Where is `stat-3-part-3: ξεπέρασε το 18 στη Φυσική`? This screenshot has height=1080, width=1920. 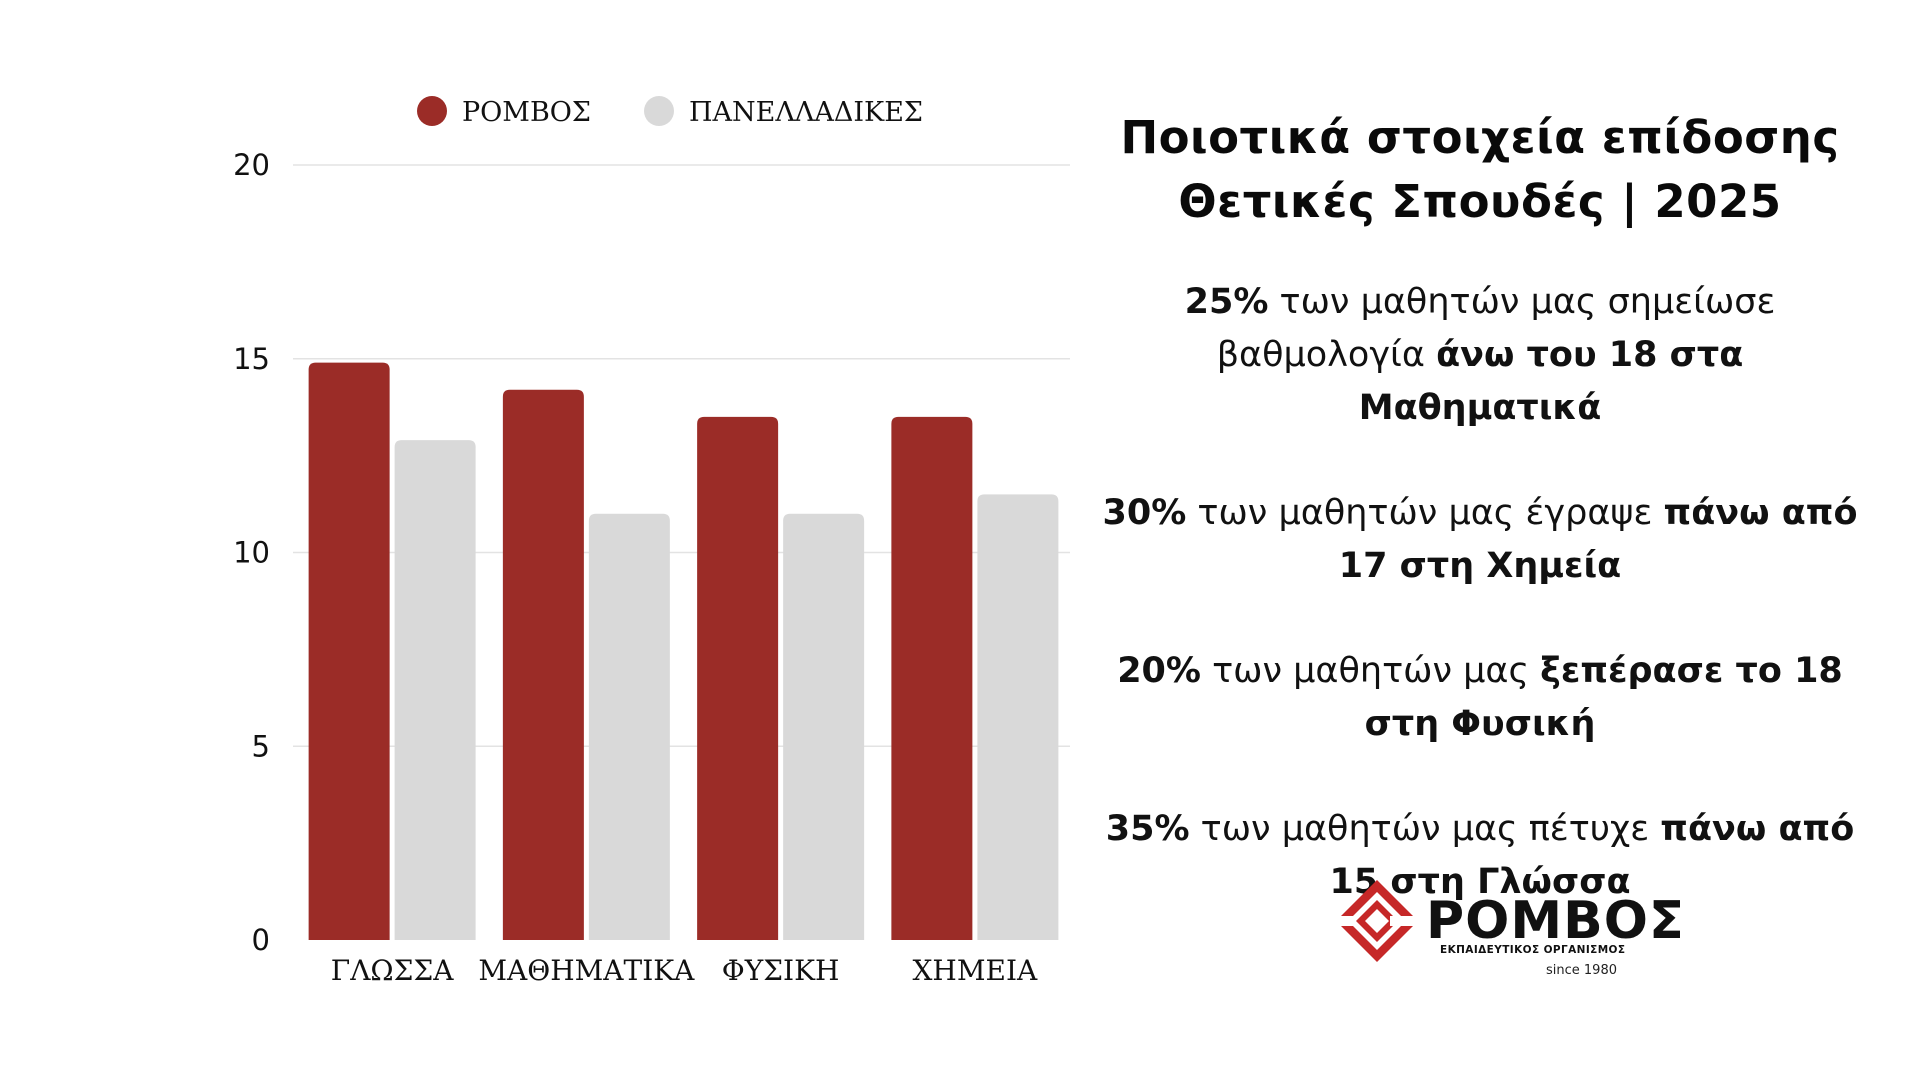
stat-3-part-3: ξεπέρασε το 18 στη Φυσική is located at coordinates (1603, 697).